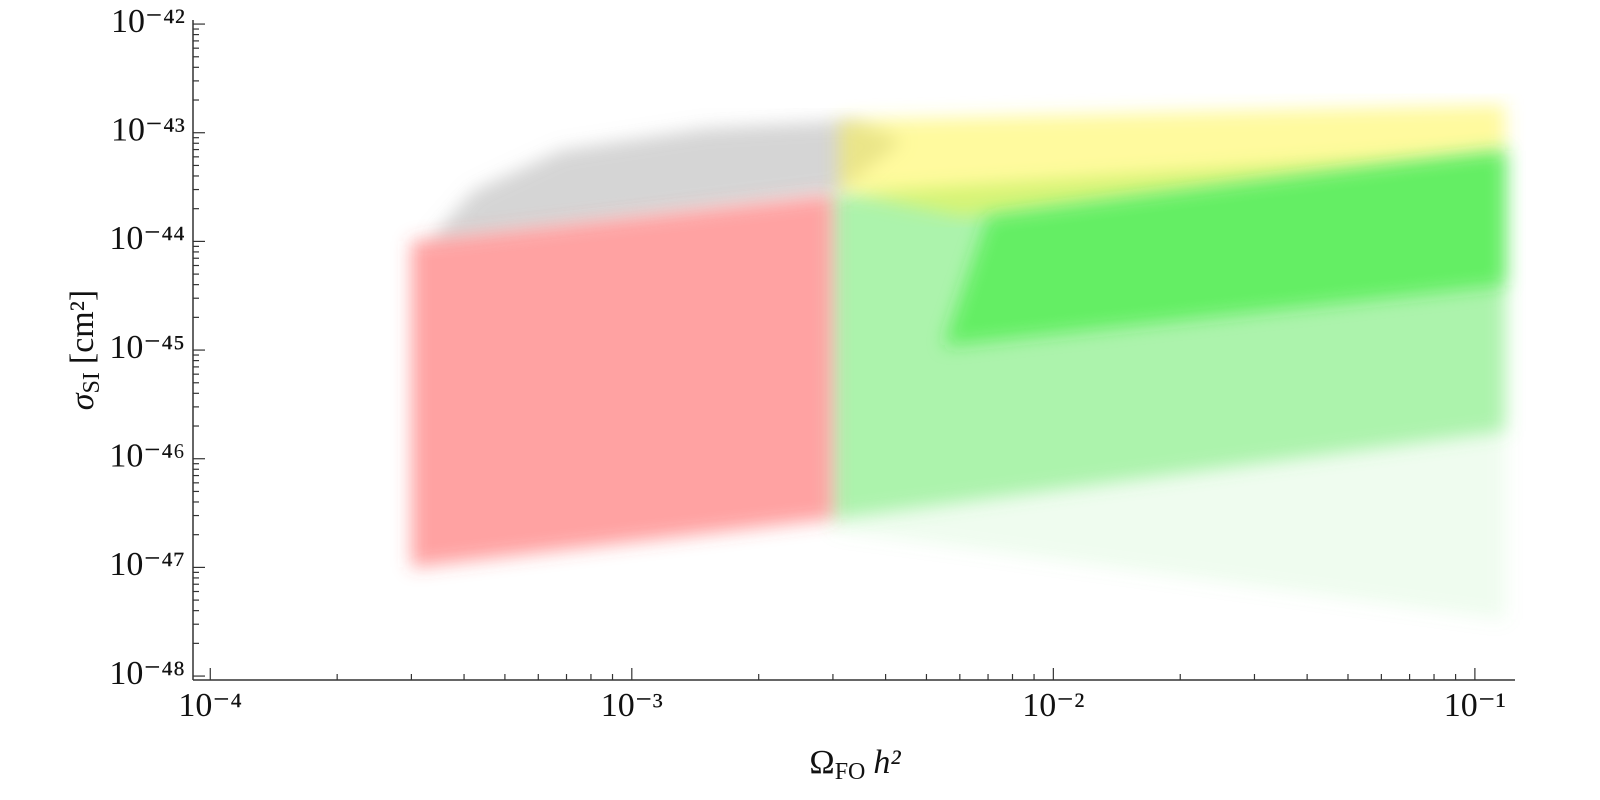 The image size is (1600, 800). Describe the element at coordinates (1053, 705) in the screenshot. I see `x-tick-label: 10⁻²` at that location.